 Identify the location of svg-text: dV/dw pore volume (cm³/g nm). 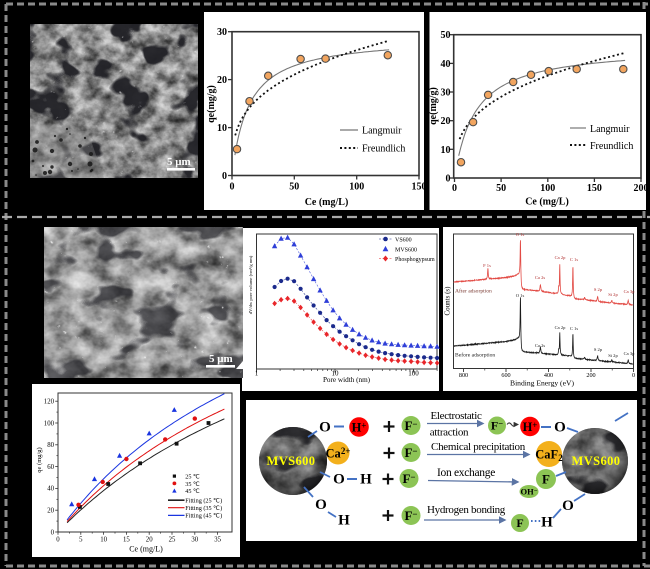
(250, 284).